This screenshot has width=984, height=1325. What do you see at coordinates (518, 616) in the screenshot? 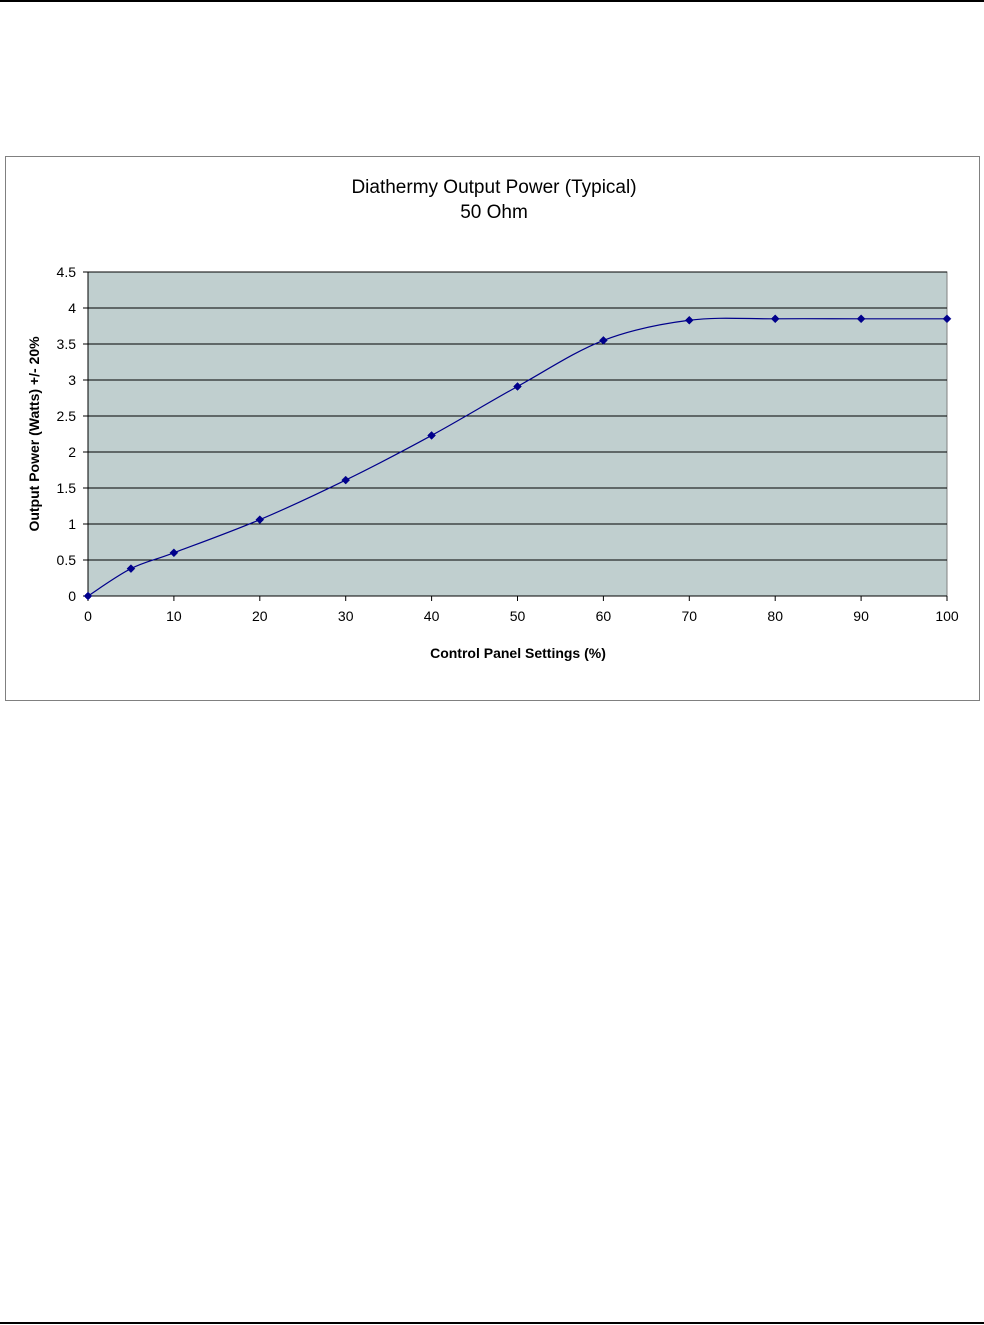
I see `x-tick-label: 50` at bounding box center [518, 616].